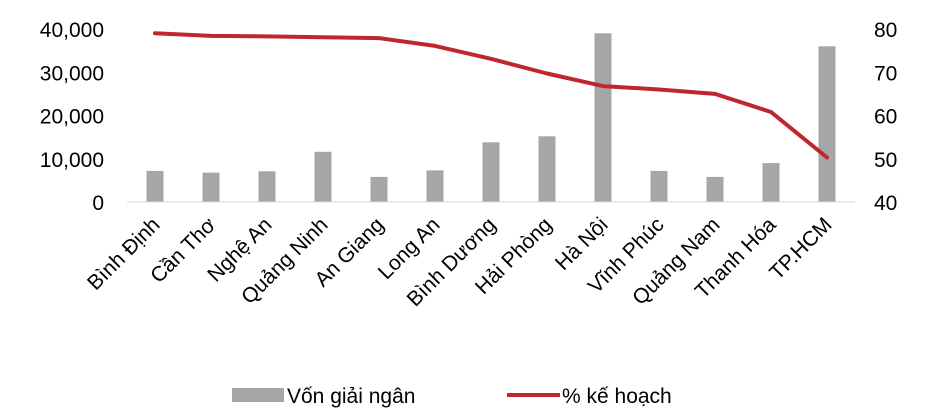 This screenshot has width=925, height=411. I want to click on legend: Vốn giải ngân % kế hoạch, so click(452, 396).